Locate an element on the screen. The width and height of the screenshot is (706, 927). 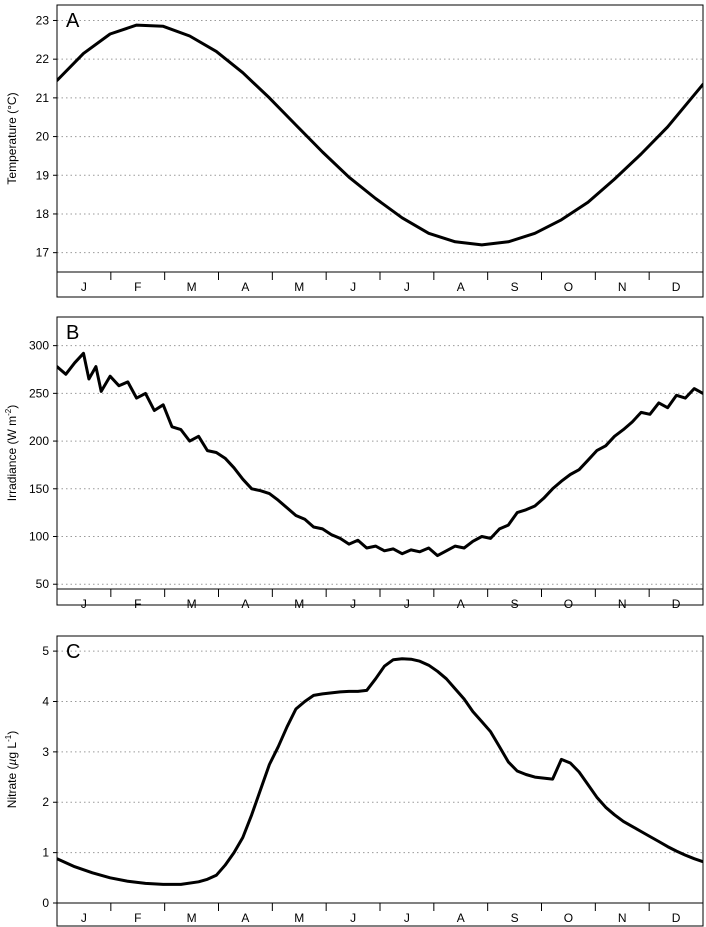
y-tick-label: 5 is located at coordinates (45, 651).